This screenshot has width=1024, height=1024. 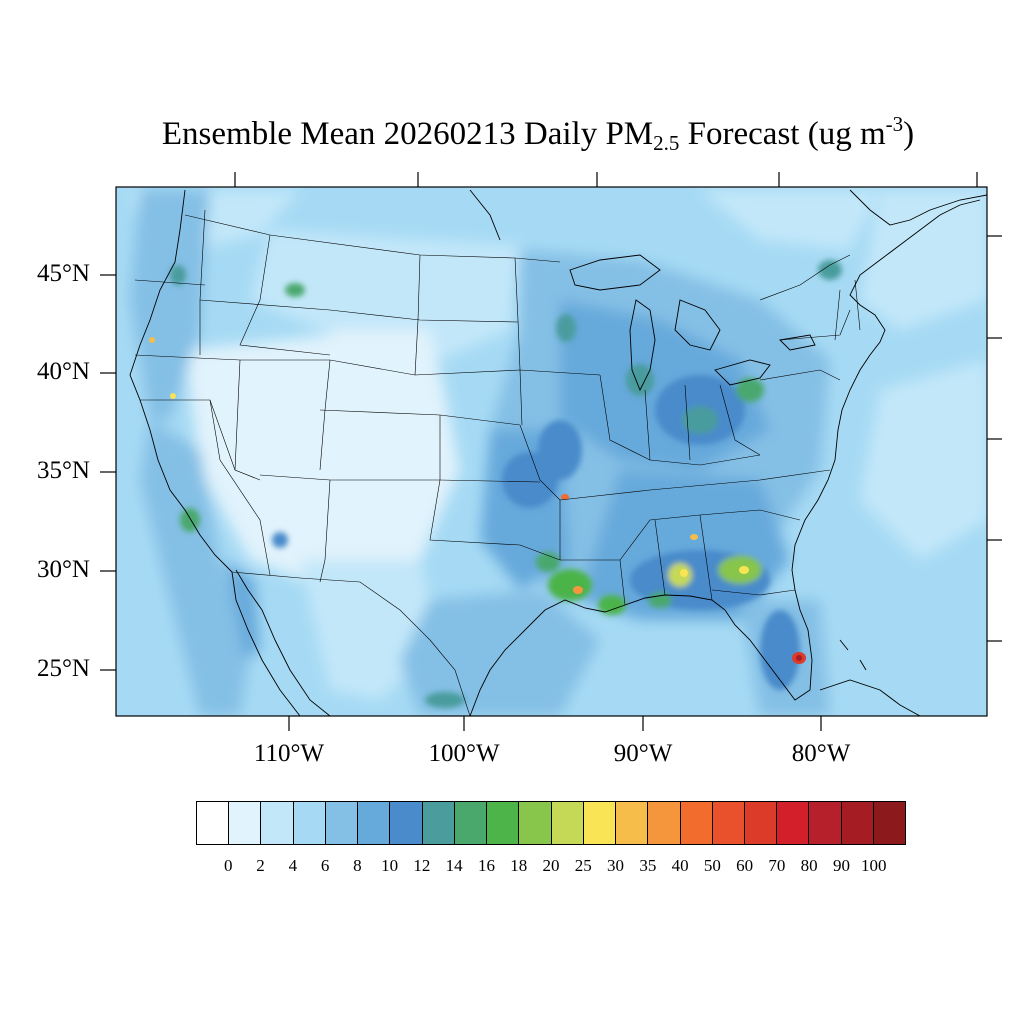 What do you see at coordinates (390, 865) in the screenshot?
I see `colorbar-tick-label: 10` at bounding box center [390, 865].